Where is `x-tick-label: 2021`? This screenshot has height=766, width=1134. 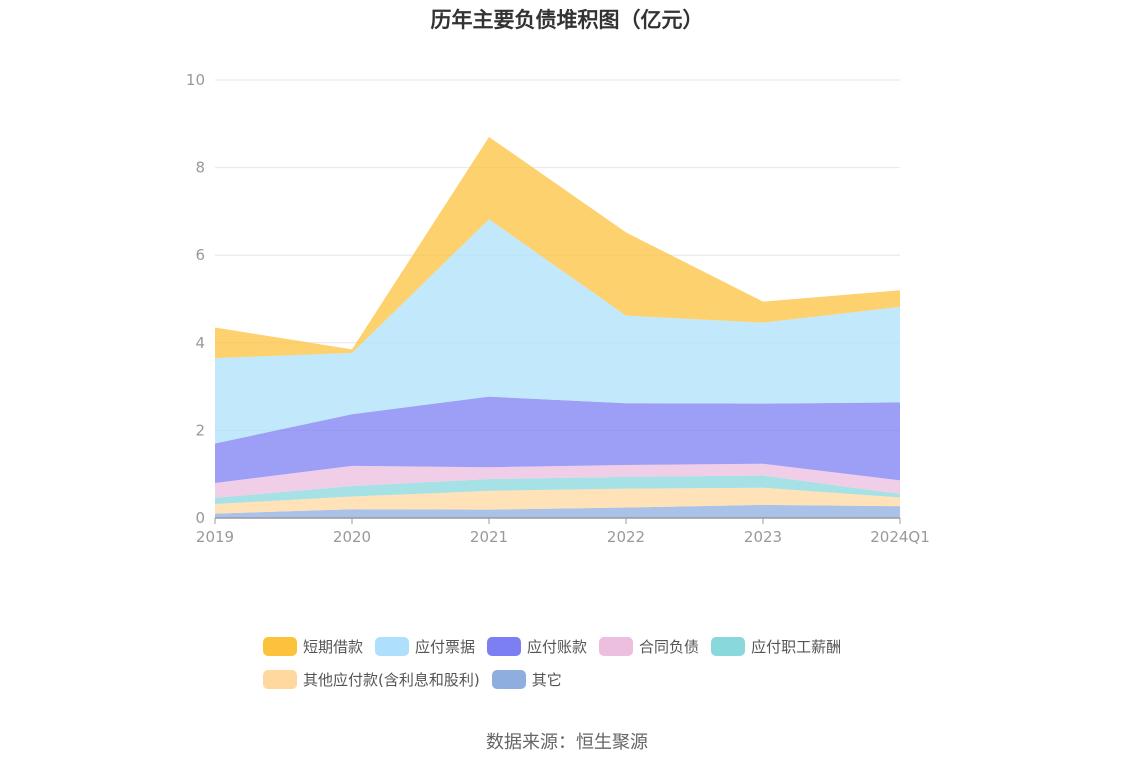
x-tick-label: 2021 is located at coordinates (489, 537).